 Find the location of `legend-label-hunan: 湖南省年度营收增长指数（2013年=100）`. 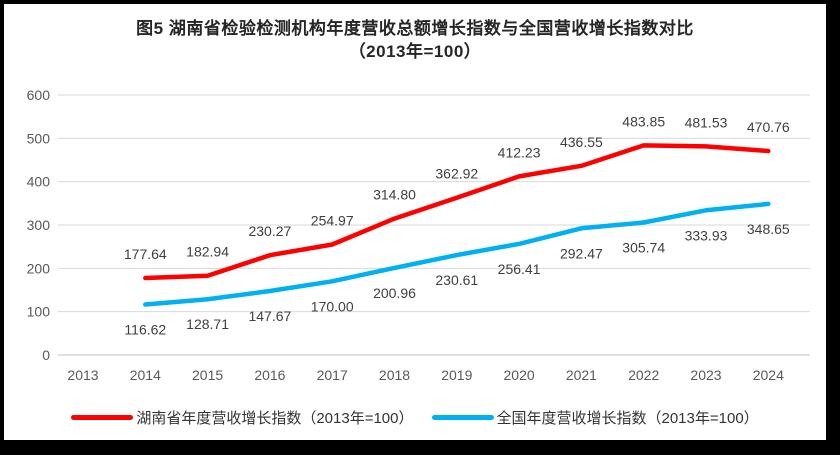

legend-label-hunan: 湖南省年度营收增长指数（2013年=100） is located at coordinates (275, 418).